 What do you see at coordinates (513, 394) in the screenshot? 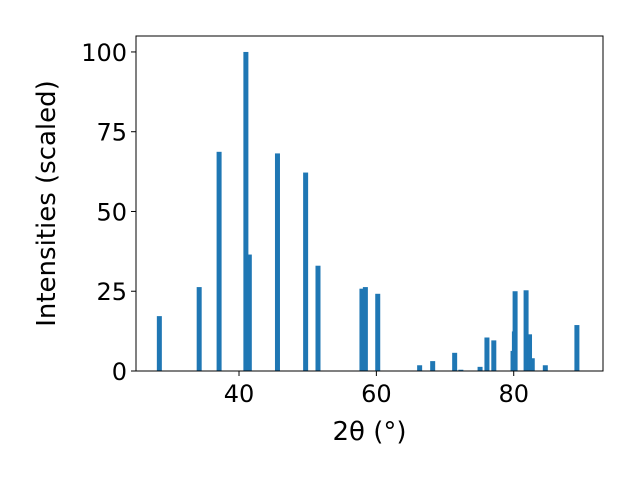
I see `x-tick-label: 80` at bounding box center [513, 394].